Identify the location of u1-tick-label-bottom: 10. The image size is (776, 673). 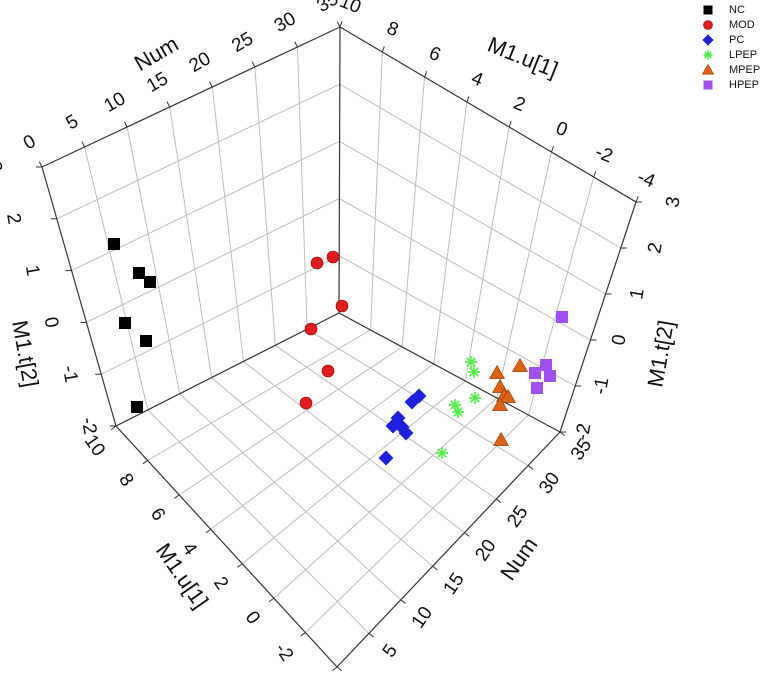
(94, 445).